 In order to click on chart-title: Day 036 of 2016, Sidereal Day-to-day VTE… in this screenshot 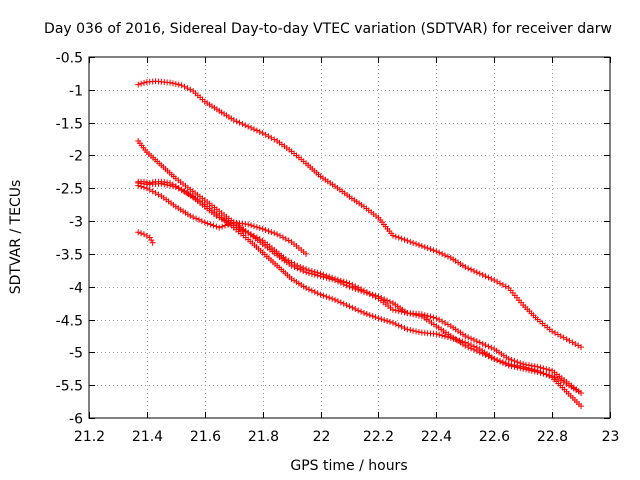, I will do `click(328, 29)`.